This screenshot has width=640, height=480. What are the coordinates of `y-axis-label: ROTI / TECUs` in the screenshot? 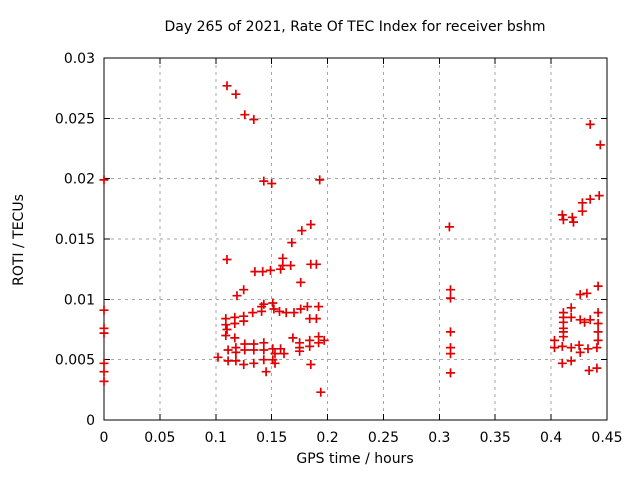 It's located at (19, 240).